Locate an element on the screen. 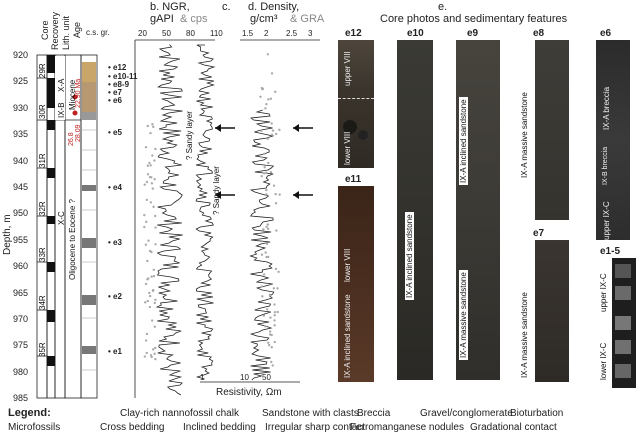 The height and width of the screenshot is (436, 638). legend-item: Gradational contact is located at coordinates (513, 427).